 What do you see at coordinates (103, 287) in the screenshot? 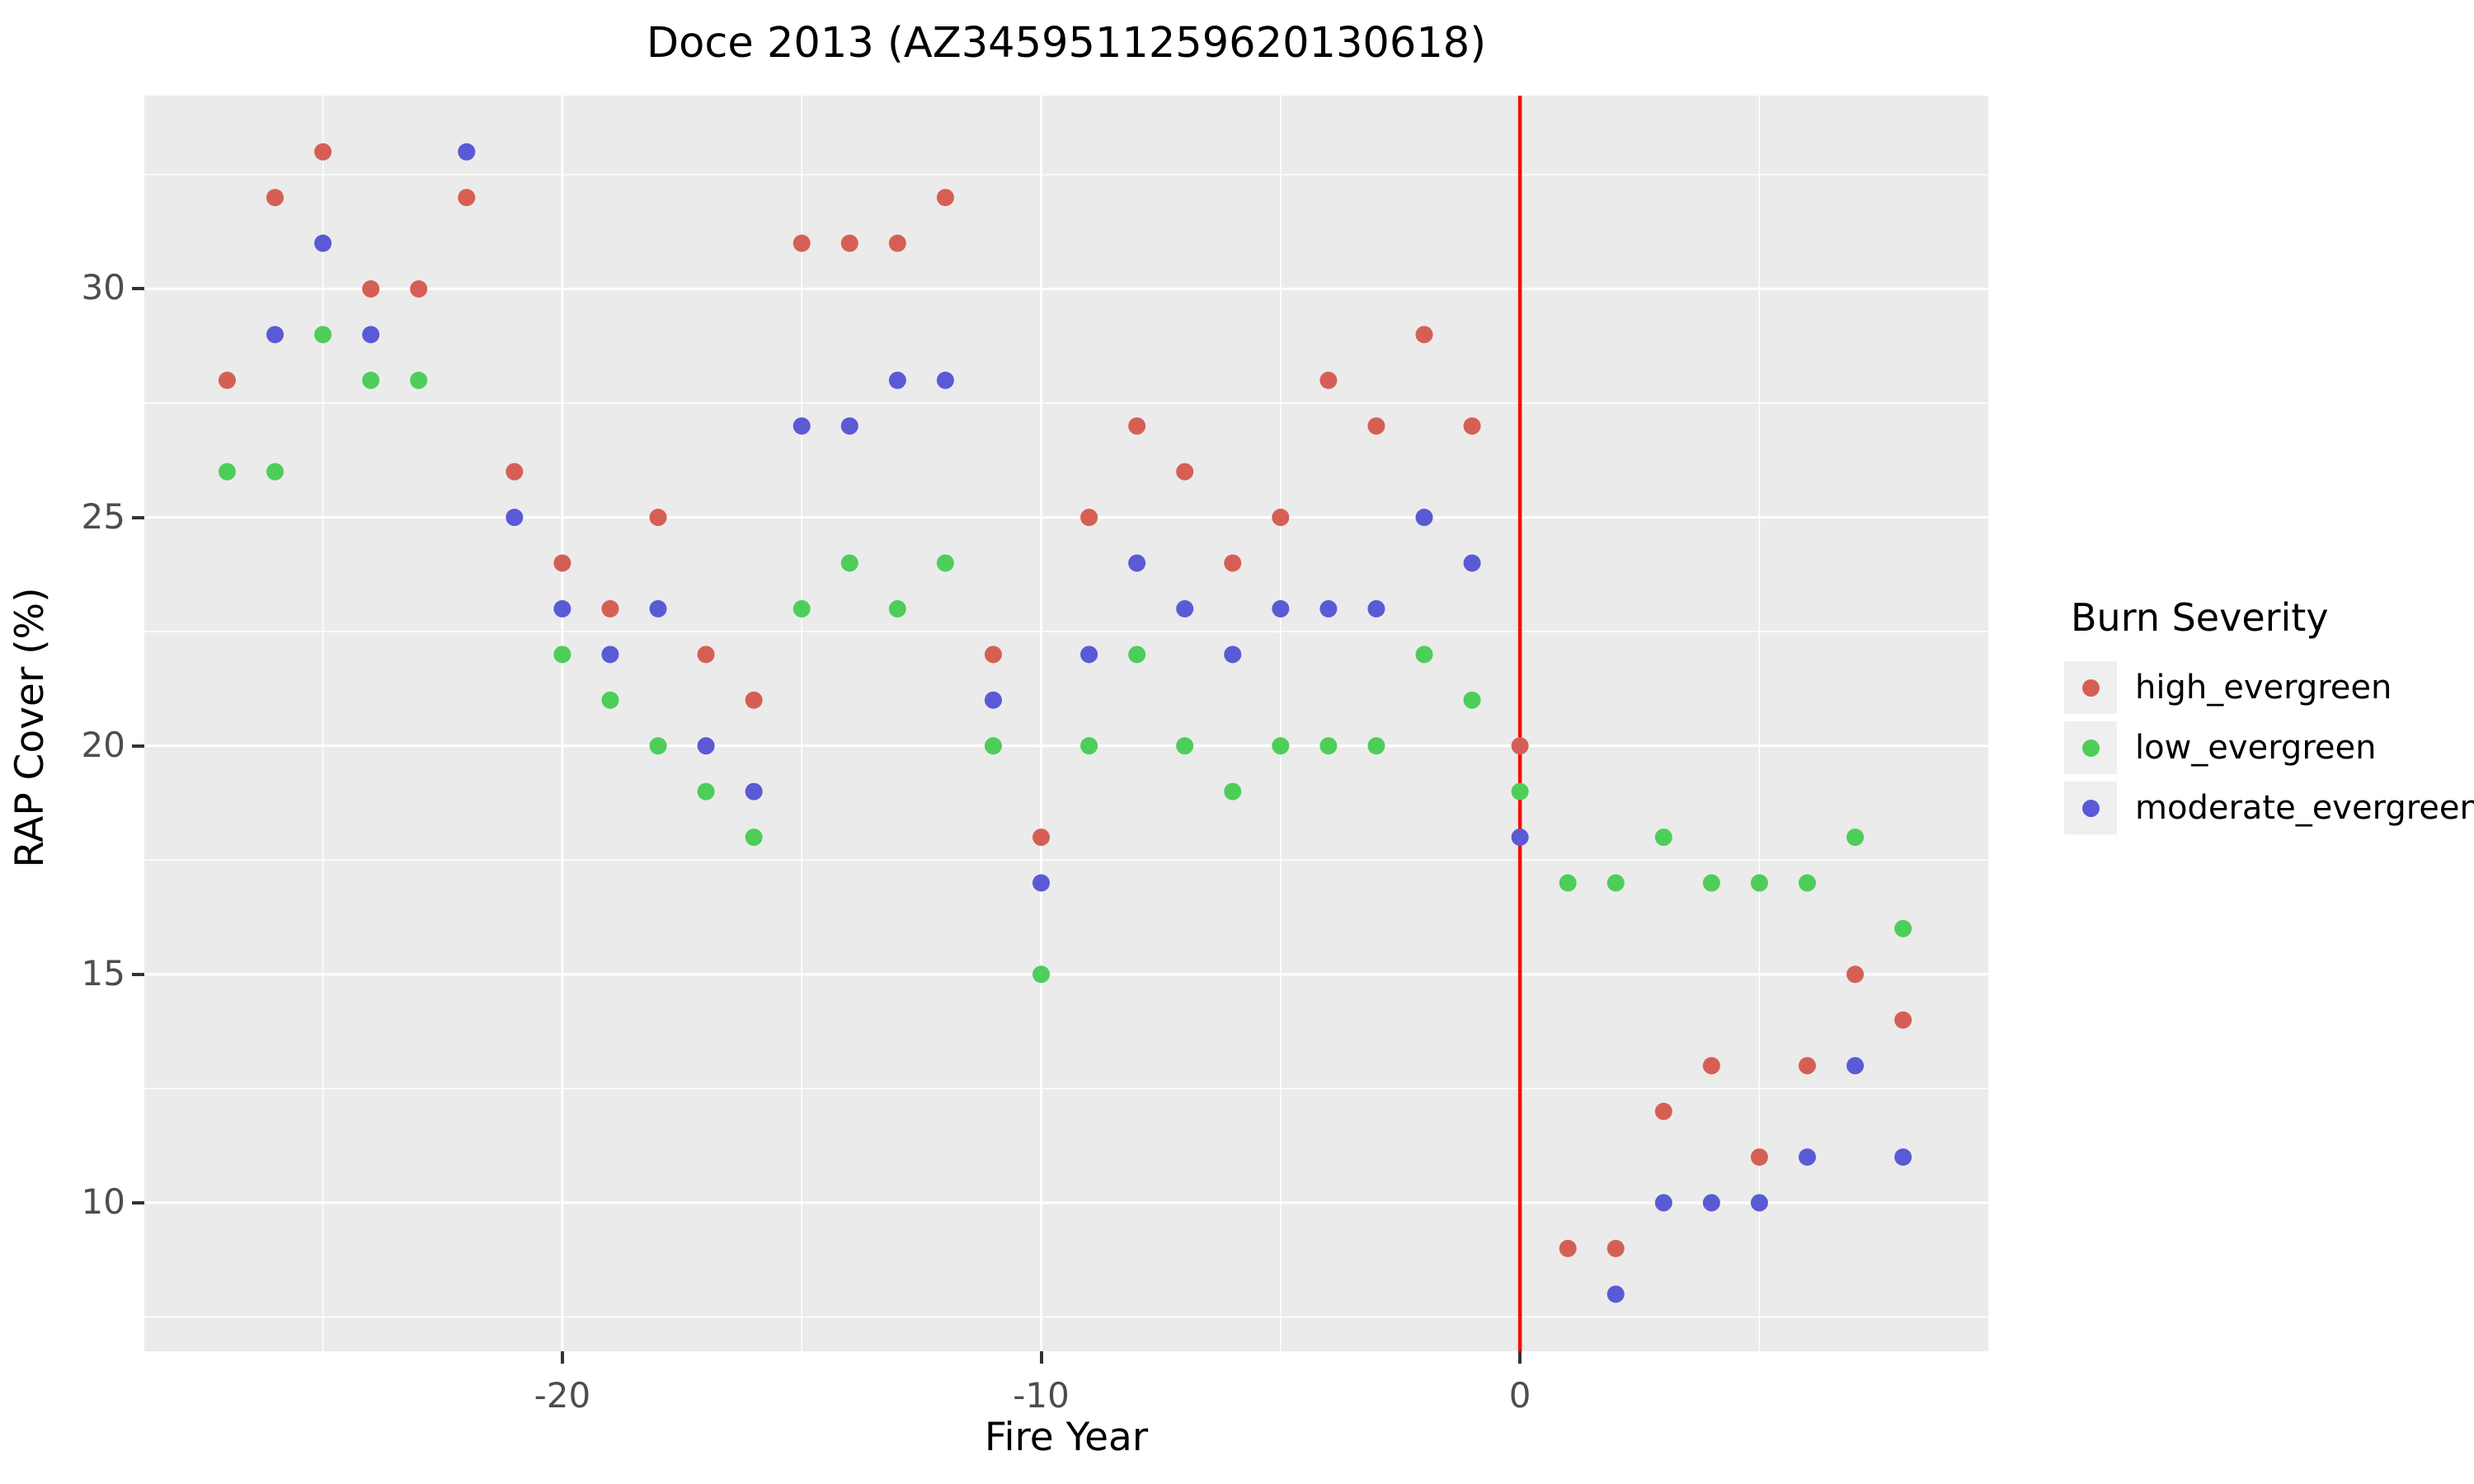
I see `y-tick-label: 30` at bounding box center [103, 287].